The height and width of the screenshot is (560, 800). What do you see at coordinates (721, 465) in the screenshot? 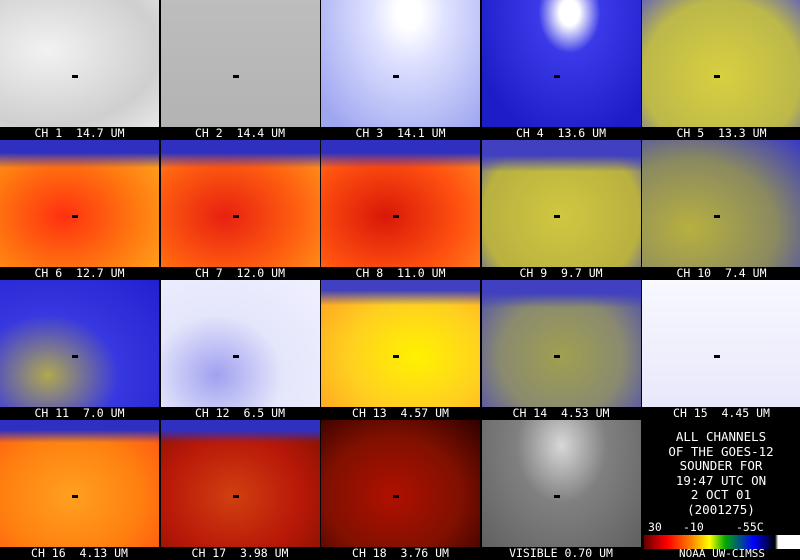
I see `info-line: SOUNDER FOR` at bounding box center [721, 465].